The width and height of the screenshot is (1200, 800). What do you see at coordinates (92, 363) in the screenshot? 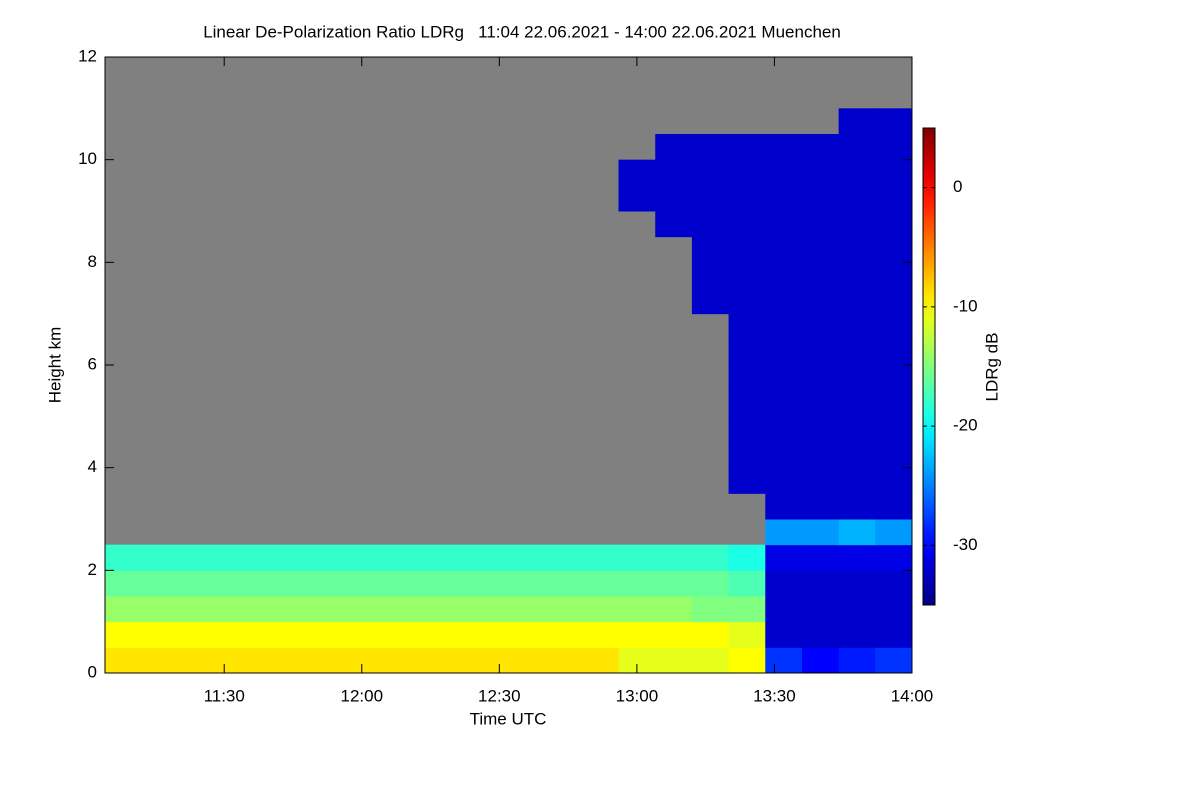
I see `y-tick-label: 6` at bounding box center [92, 363].